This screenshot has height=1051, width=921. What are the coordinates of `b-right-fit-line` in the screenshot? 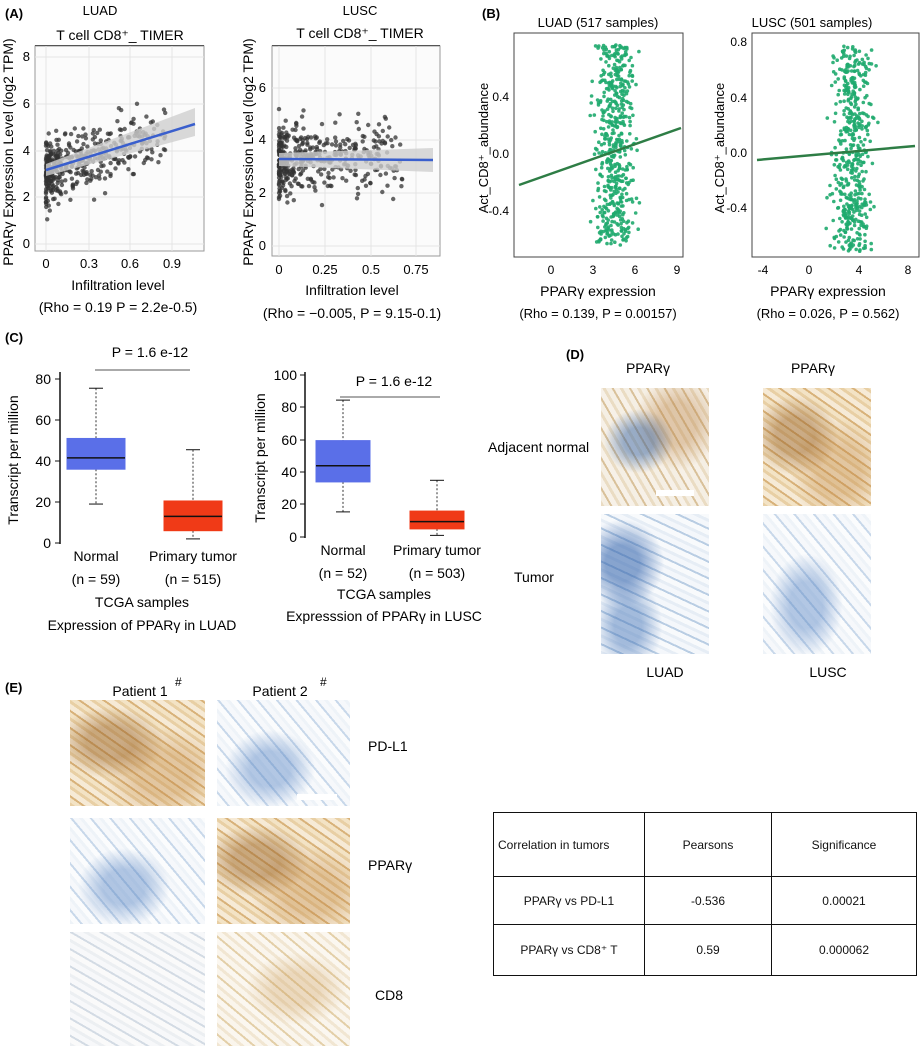 It's located at (836, 153).